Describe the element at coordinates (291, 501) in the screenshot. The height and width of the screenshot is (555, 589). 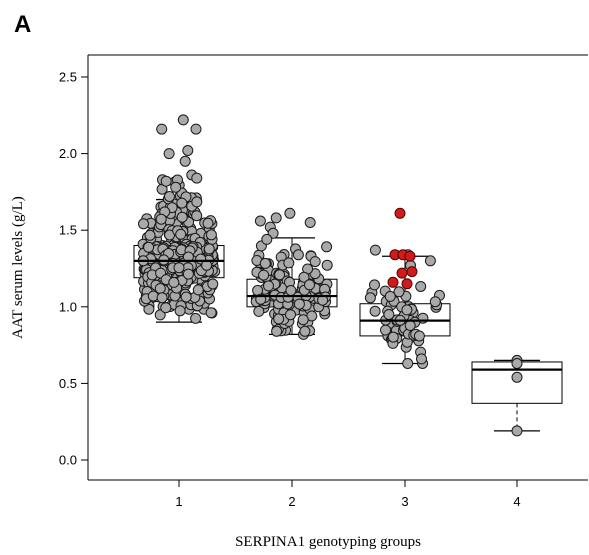
I see `x-tick-label: 2` at that location.